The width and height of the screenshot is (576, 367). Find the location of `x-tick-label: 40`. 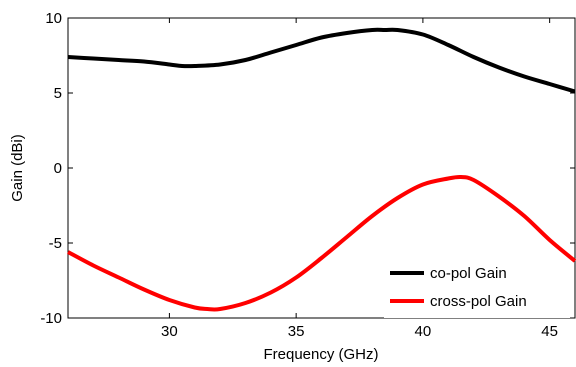

x-tick-label: 40 is located at coordinates (423, 331).